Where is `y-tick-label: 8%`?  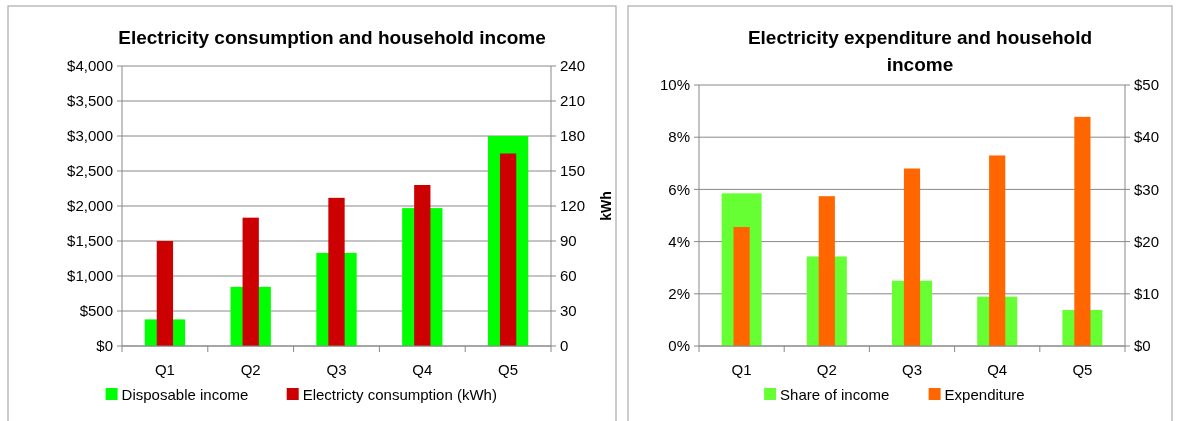 y-tick-label: 8% is located at coordinates (679, 137).